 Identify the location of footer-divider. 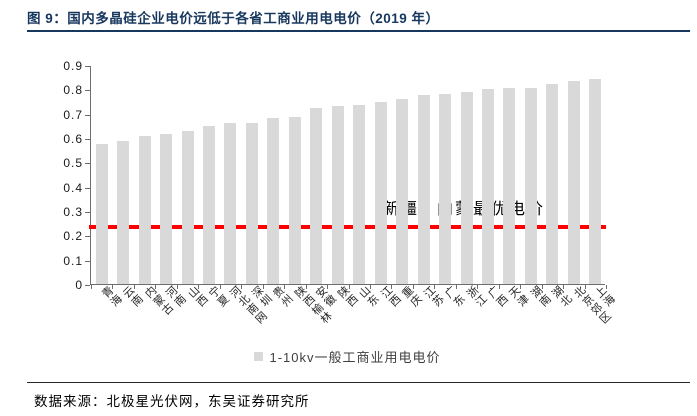
(358, 382).